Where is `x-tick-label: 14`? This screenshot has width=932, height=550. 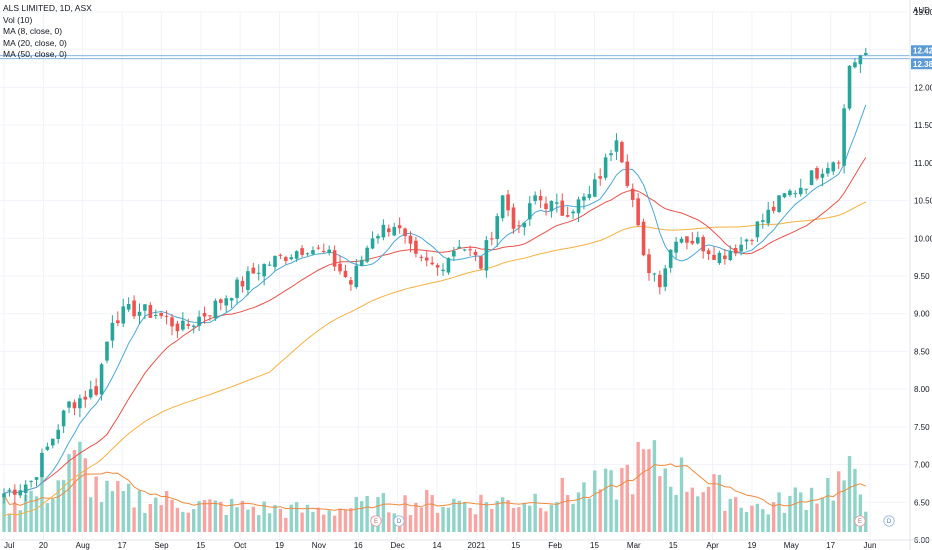
x-tick-label: 14 is located at coordinates (437, 545).